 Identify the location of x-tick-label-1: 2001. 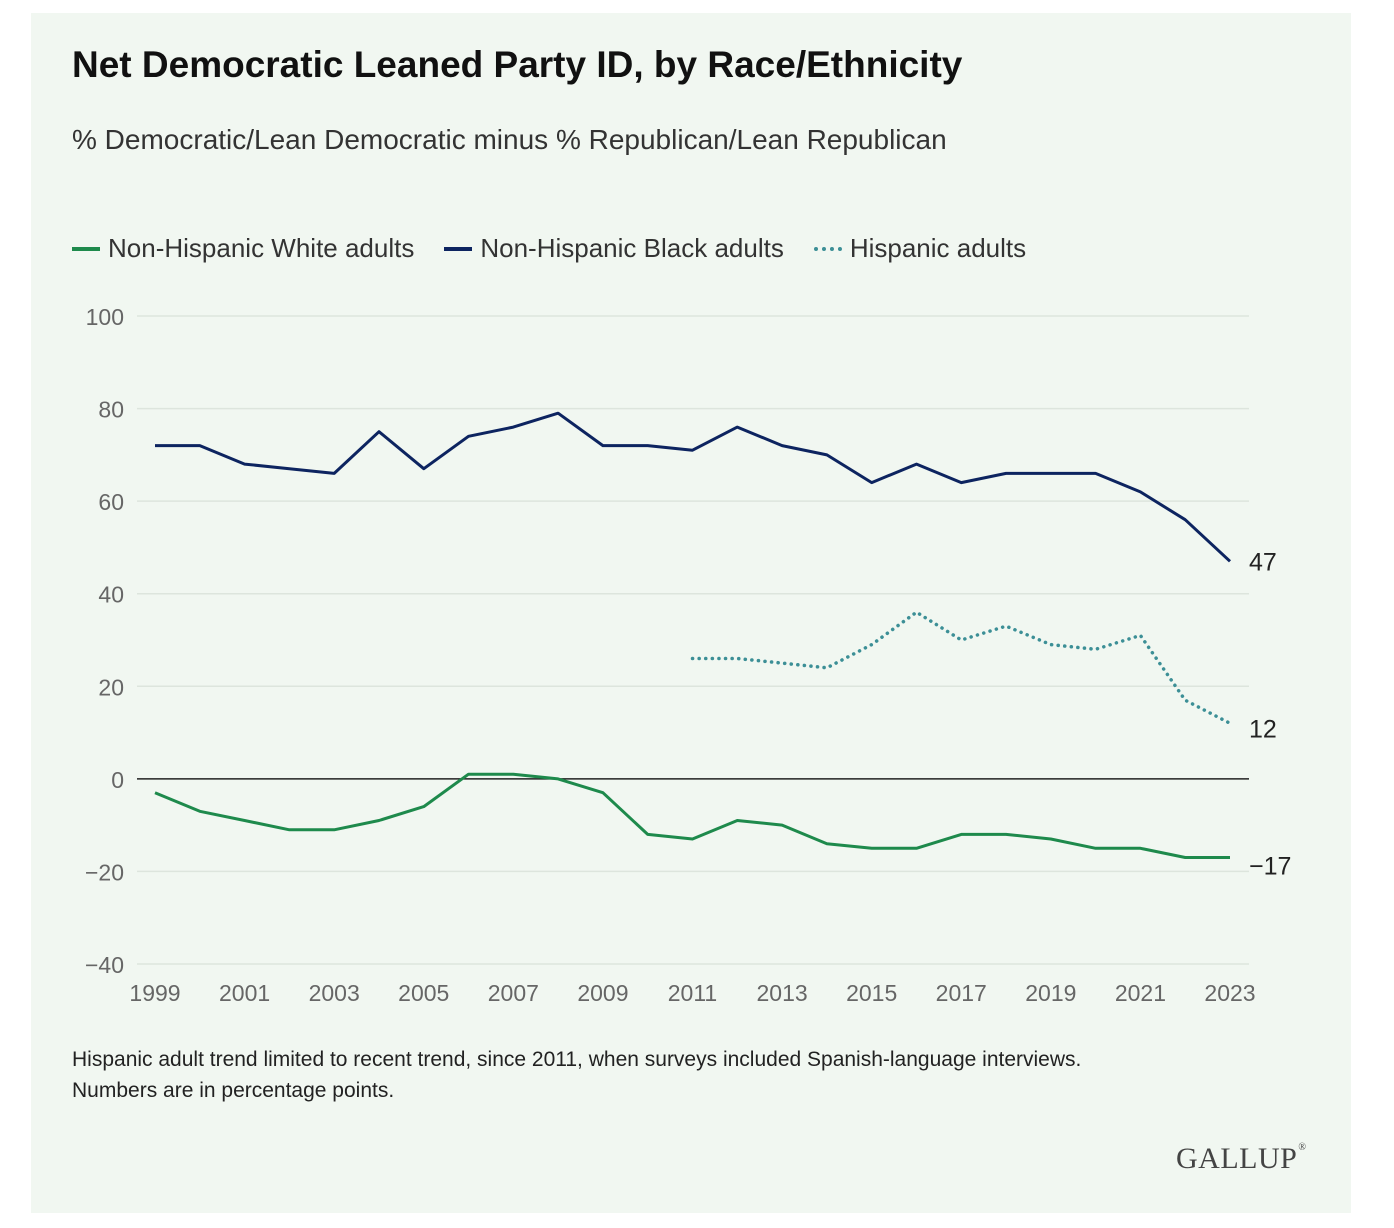
(244, 993).